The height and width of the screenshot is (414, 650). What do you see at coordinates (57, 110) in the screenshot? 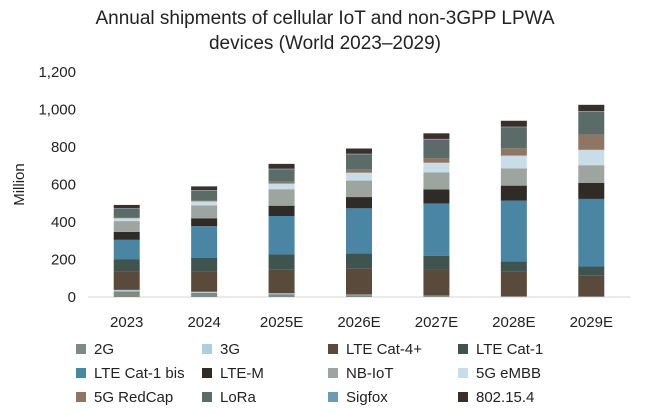
I see `y-tick-label: 1,000` at bounding box center [57, 110].